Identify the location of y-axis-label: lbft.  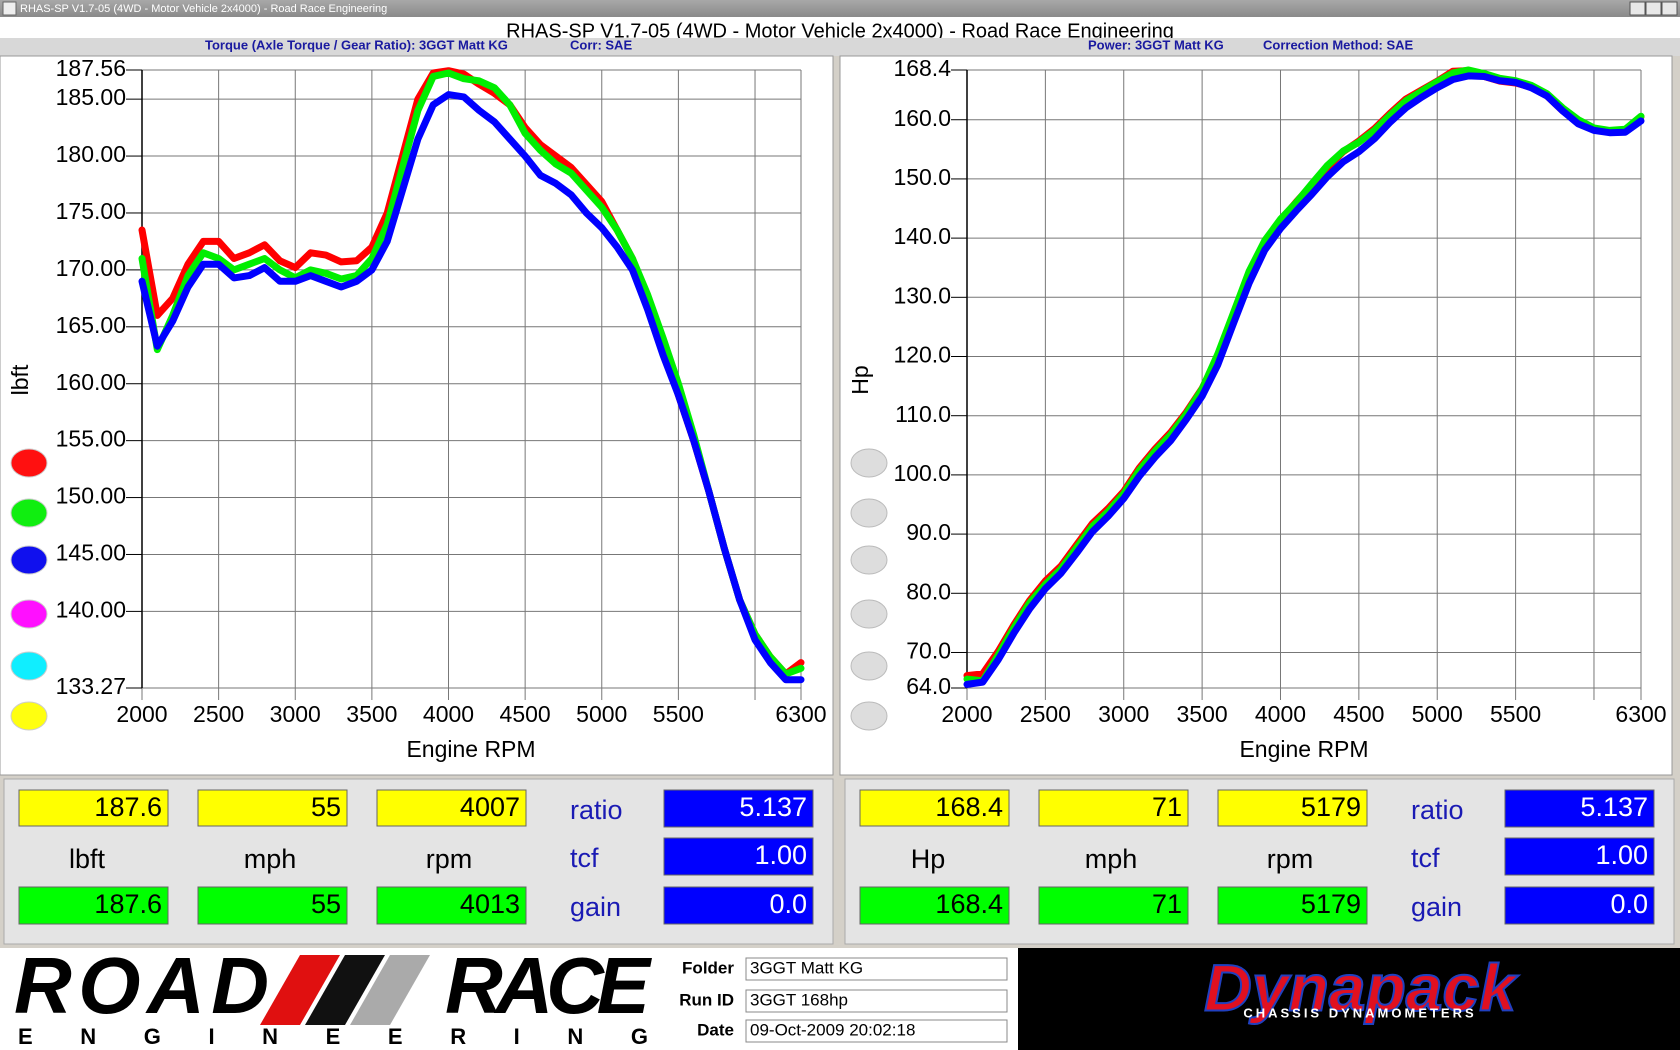
(20, 379).